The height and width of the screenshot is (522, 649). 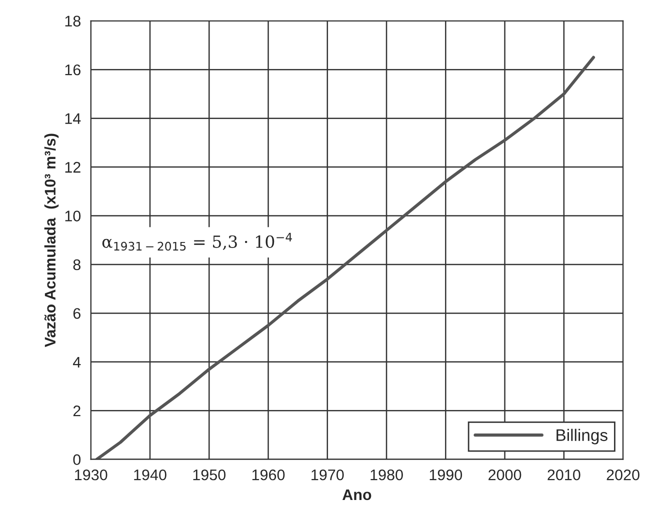 I want to click on y-axis-title: Vazão Acumulada (x10³ m³/s), so click(x=51, y=241).